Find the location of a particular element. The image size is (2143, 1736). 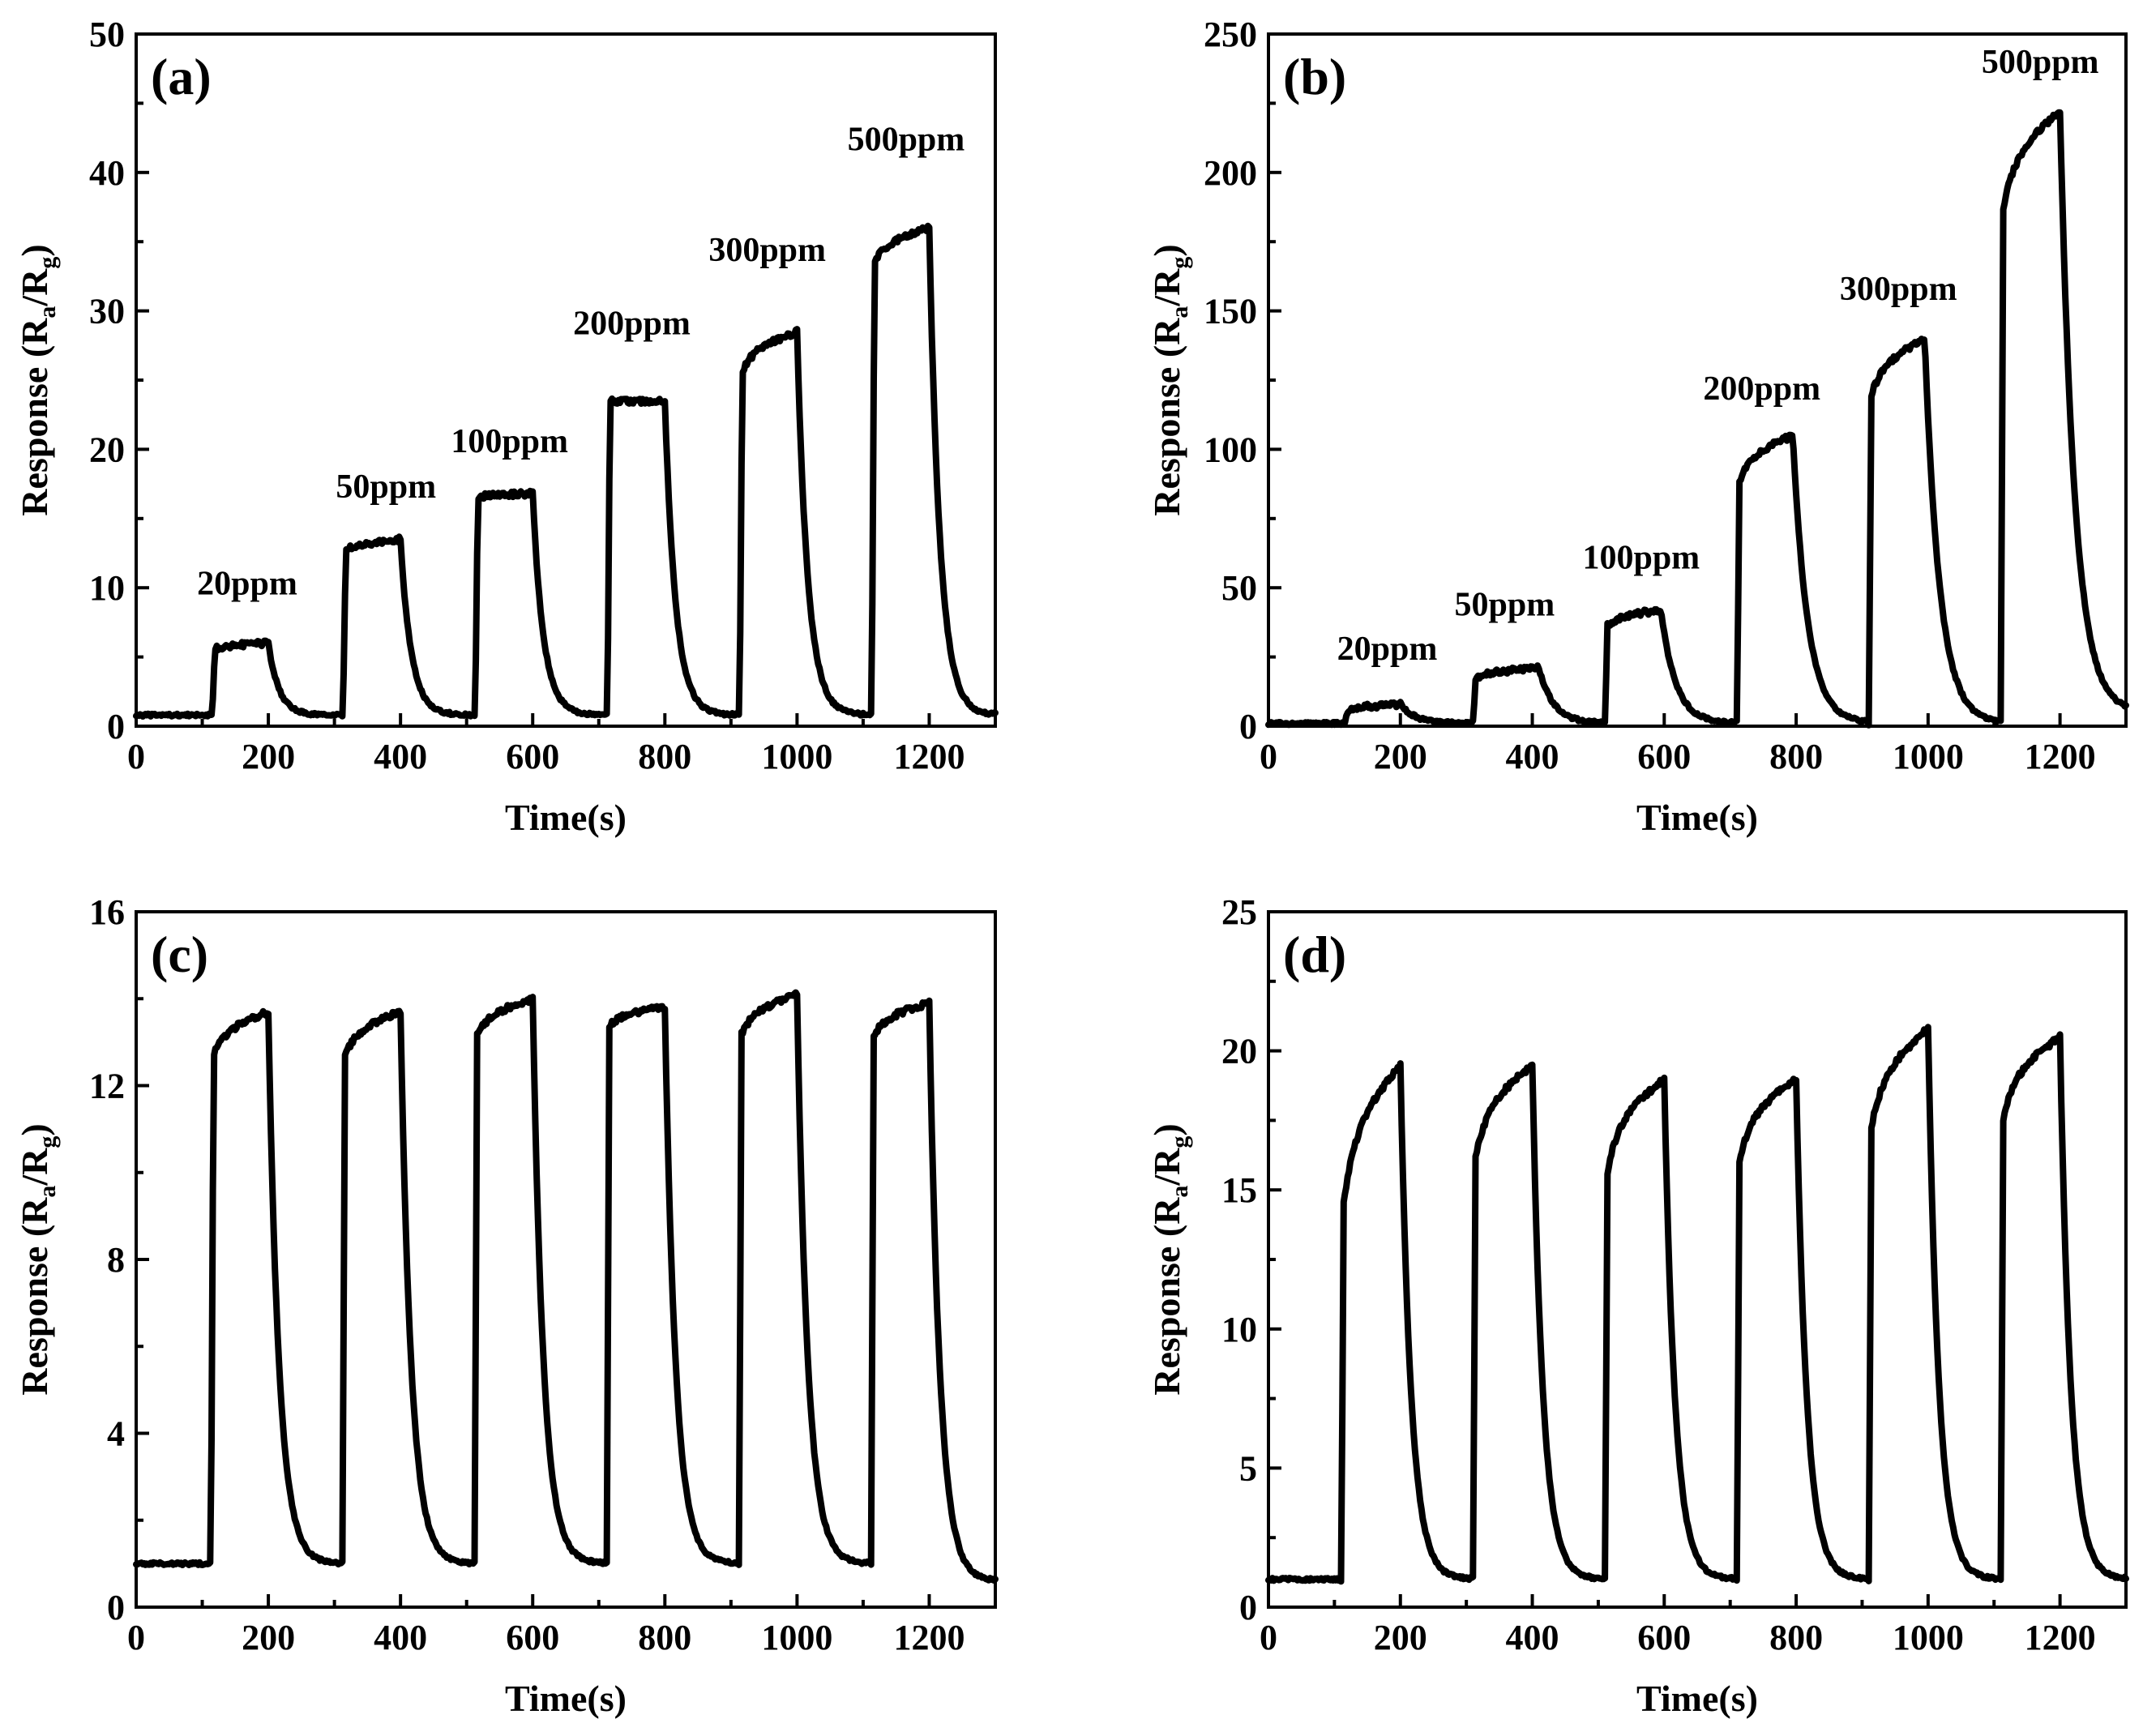

y-tick-label: 250 is located at coordinates (1230, 34).